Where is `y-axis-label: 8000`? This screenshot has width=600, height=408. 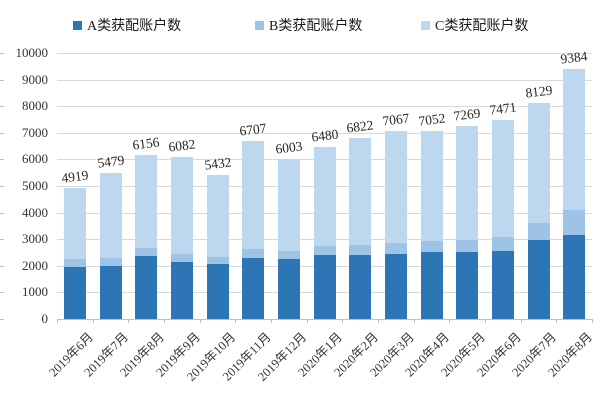
y-axis-label: 8000 is located at coordinates (35, 106).